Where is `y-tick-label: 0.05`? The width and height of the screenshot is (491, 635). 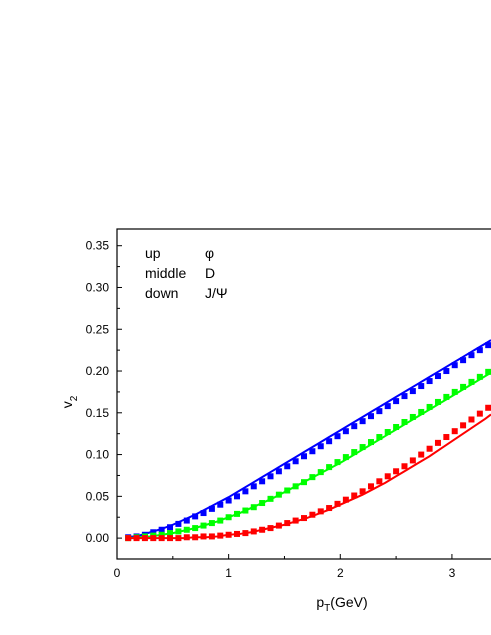 y-tick-label: 0.05 is located at coordinates (98, 496).